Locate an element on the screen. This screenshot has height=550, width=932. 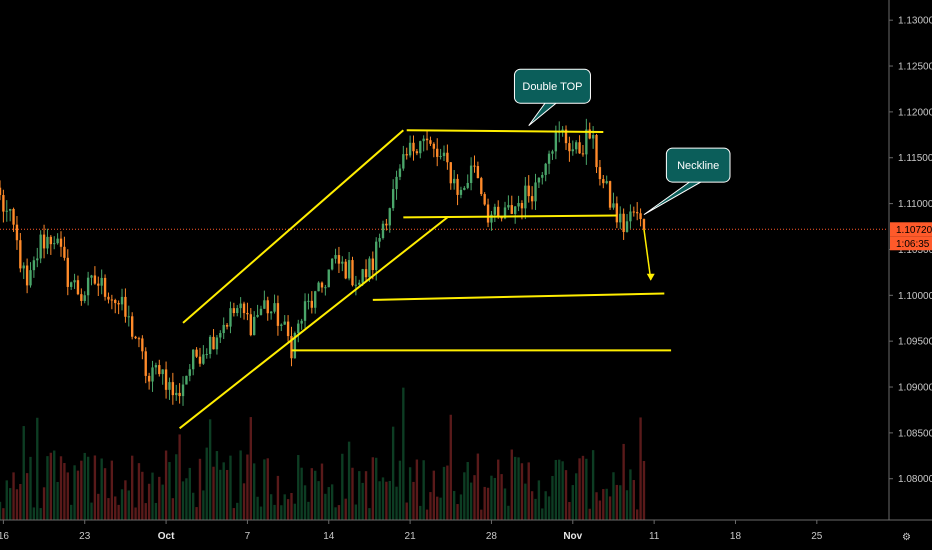
y-tick-label: 1.09500 is located at coordinates (915, 342).